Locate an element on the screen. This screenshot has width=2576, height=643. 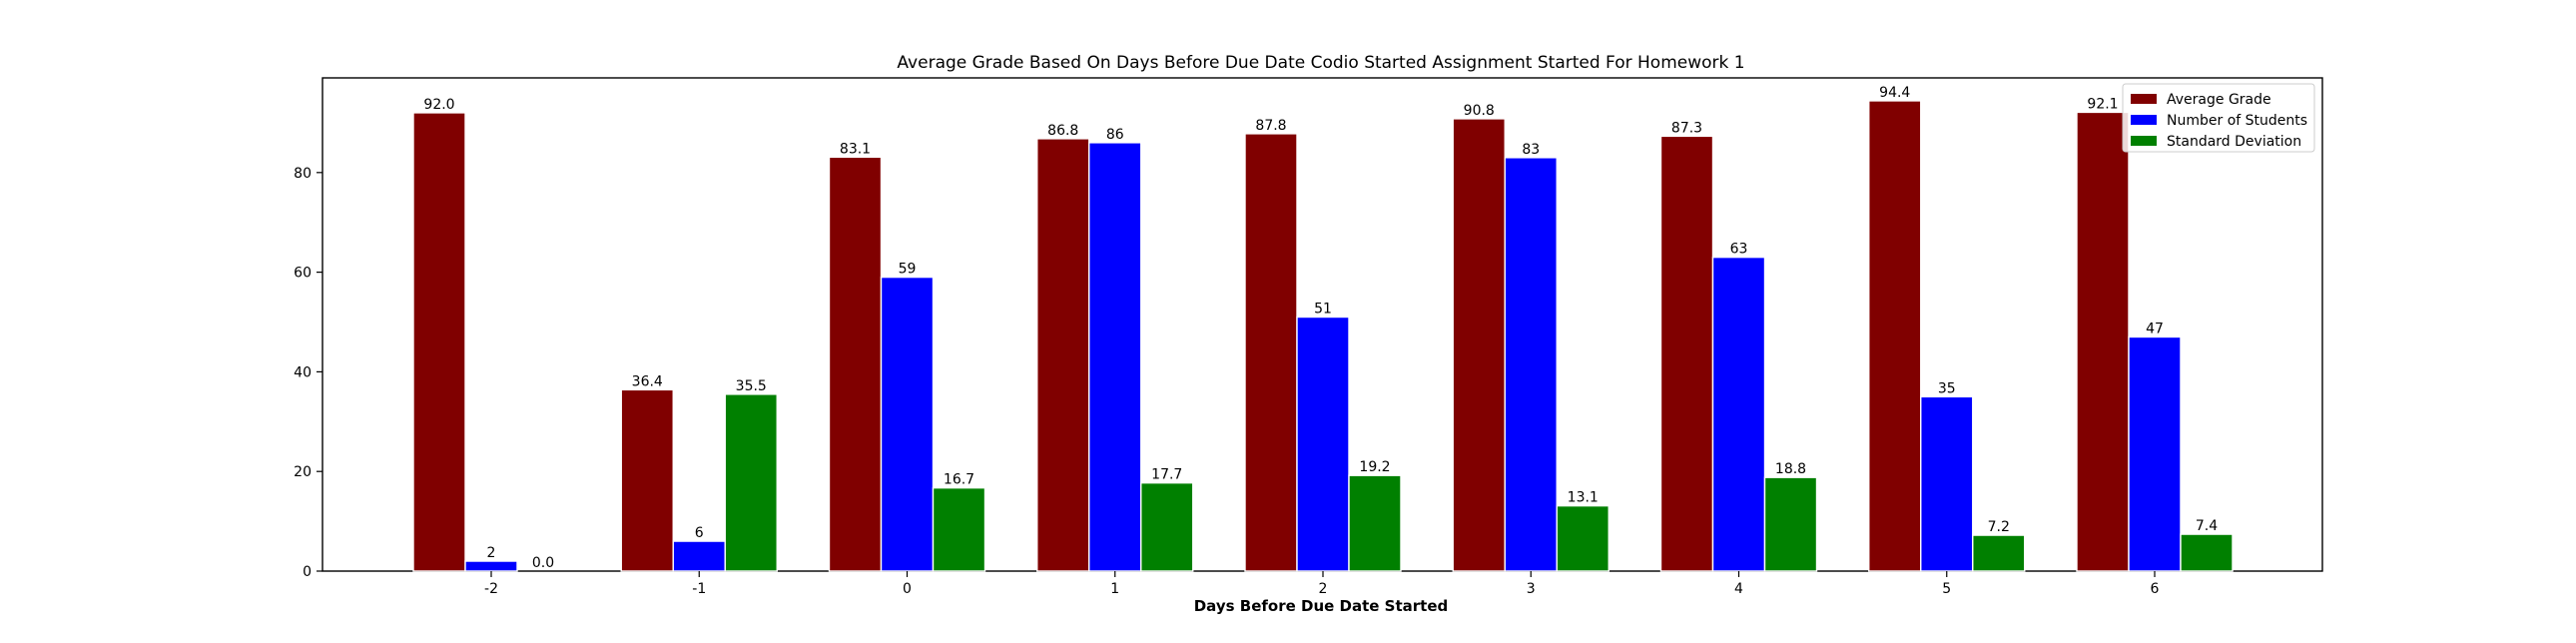
bar-value-label: 13.1 is located at coordinates (1583, 498).